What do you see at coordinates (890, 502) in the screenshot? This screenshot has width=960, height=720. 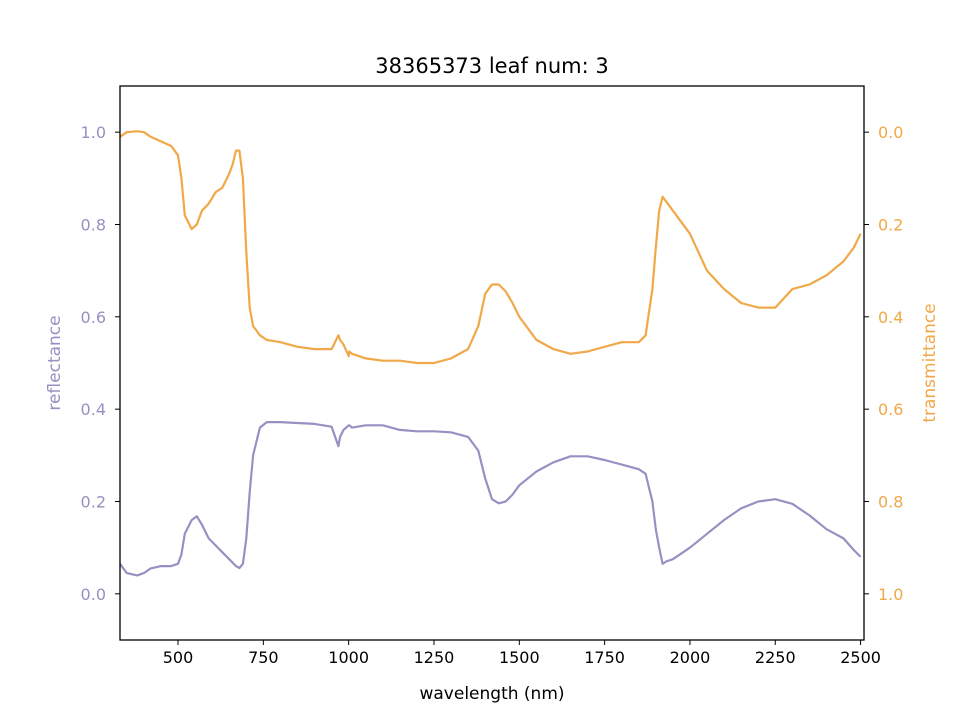 I see `transmittance-tick-label: 0.8` at bounding box center [890, 502].